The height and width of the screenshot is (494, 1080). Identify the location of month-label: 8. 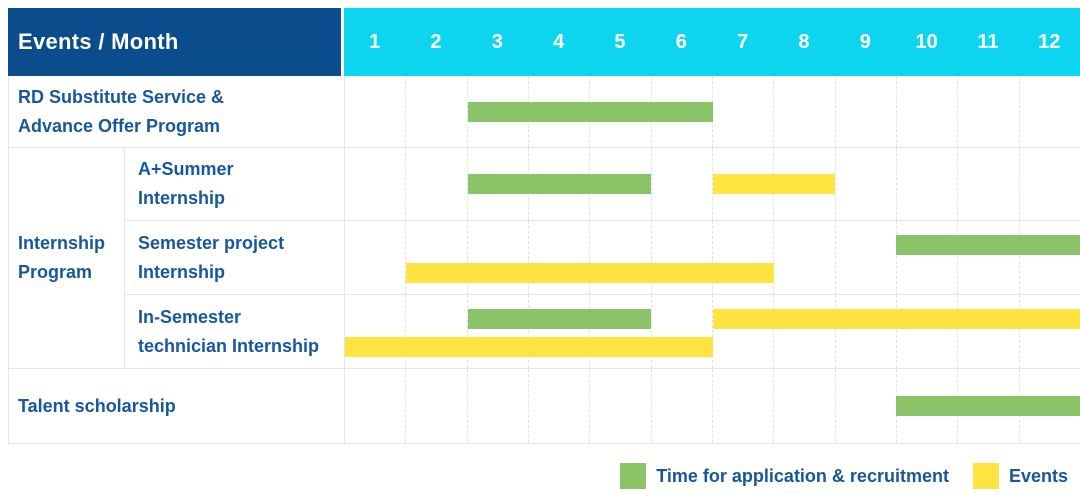
(804, 41).